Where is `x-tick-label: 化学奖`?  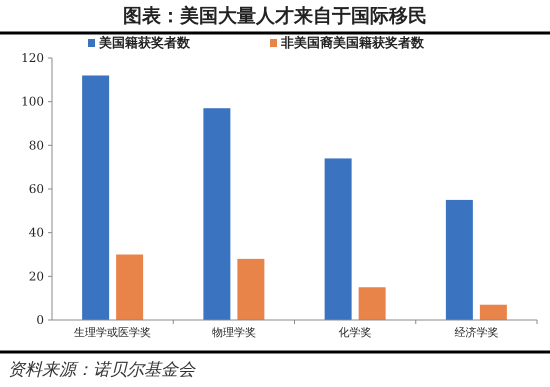 x-tick-label: 化学奖 is located at coordinates (355, 332).